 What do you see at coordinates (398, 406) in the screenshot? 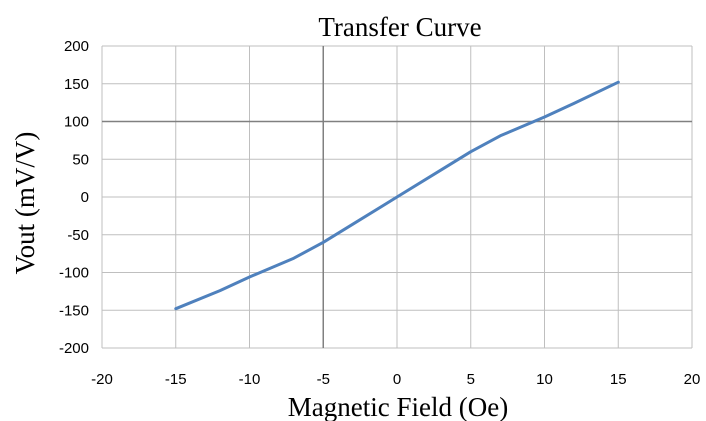
I see `x-axis-title: Magnetic Field (Oe)` at bounding box center [398, 406].